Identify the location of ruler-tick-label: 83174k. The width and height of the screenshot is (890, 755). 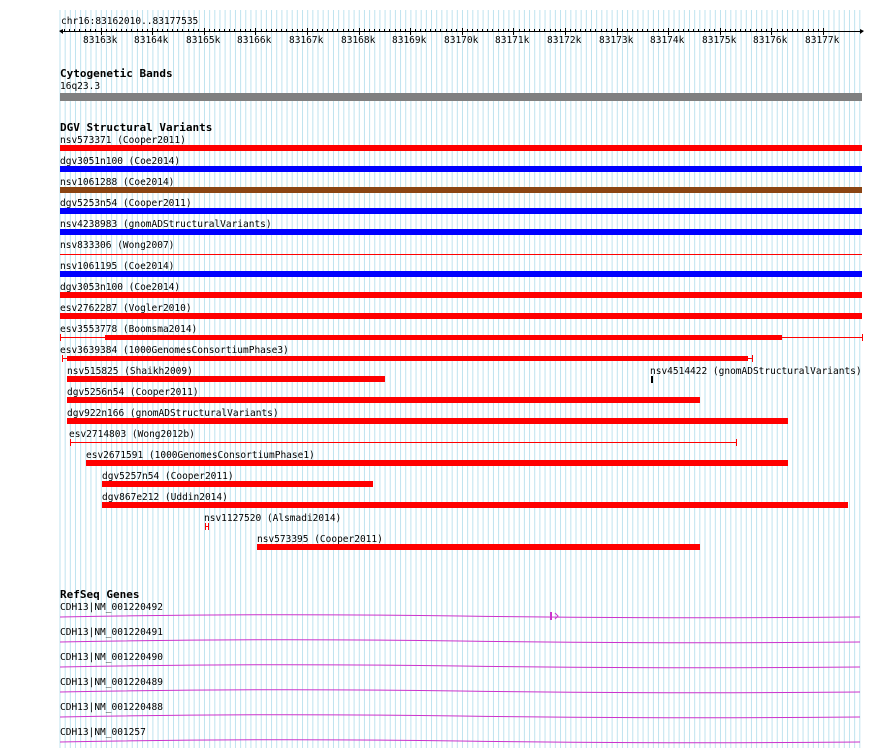
(667, 40).